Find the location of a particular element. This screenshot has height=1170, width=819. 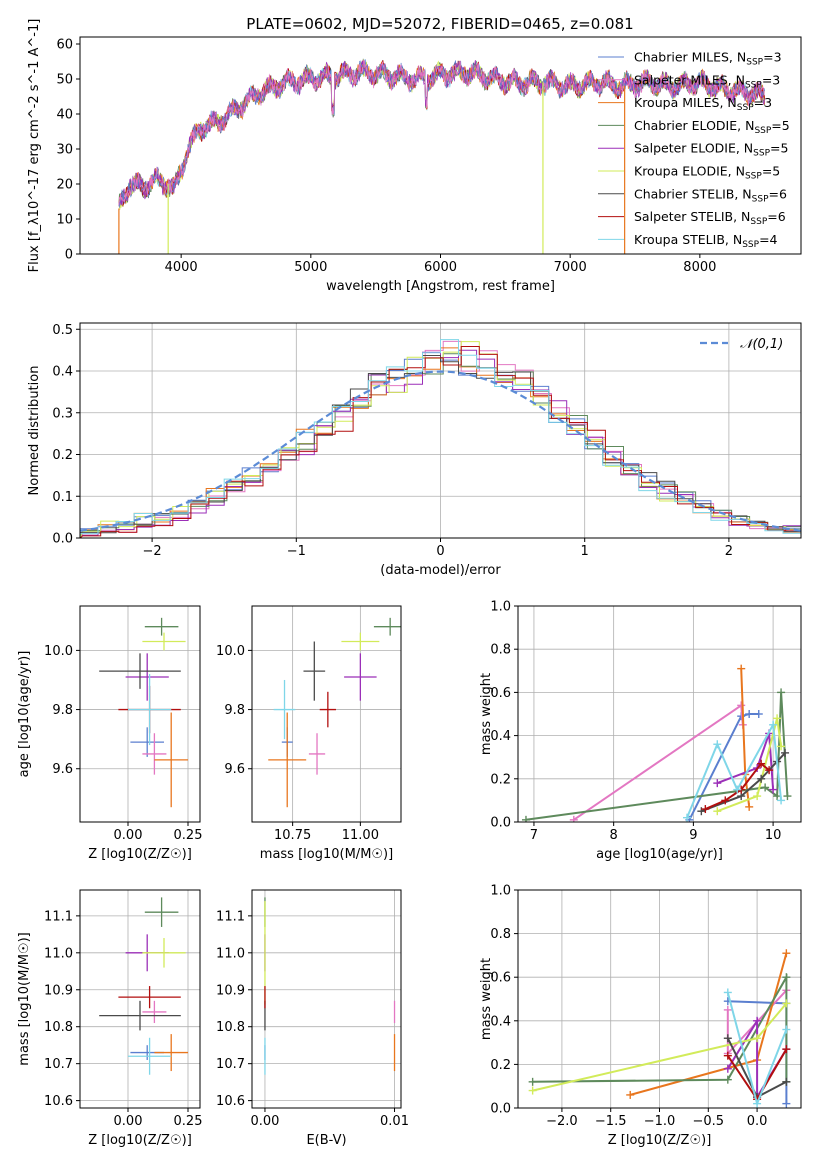

y-tick-label: 10.8 is located at coordinates (58, 1027).